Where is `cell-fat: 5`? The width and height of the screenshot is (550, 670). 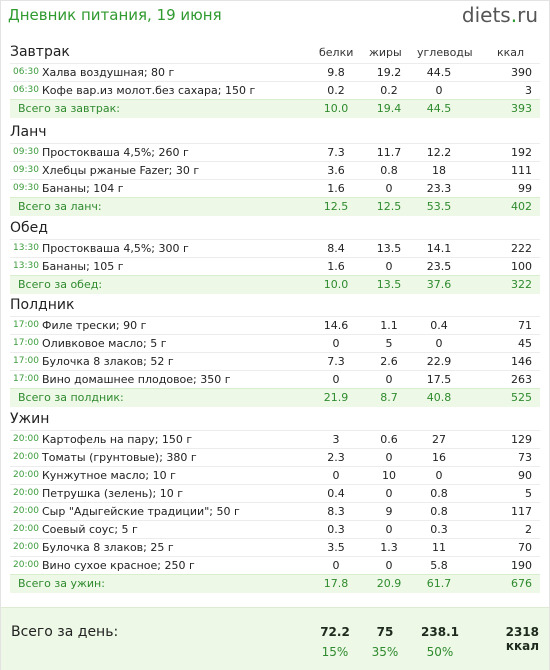 cell-fat: 5 is located at coordinates (389, 343).